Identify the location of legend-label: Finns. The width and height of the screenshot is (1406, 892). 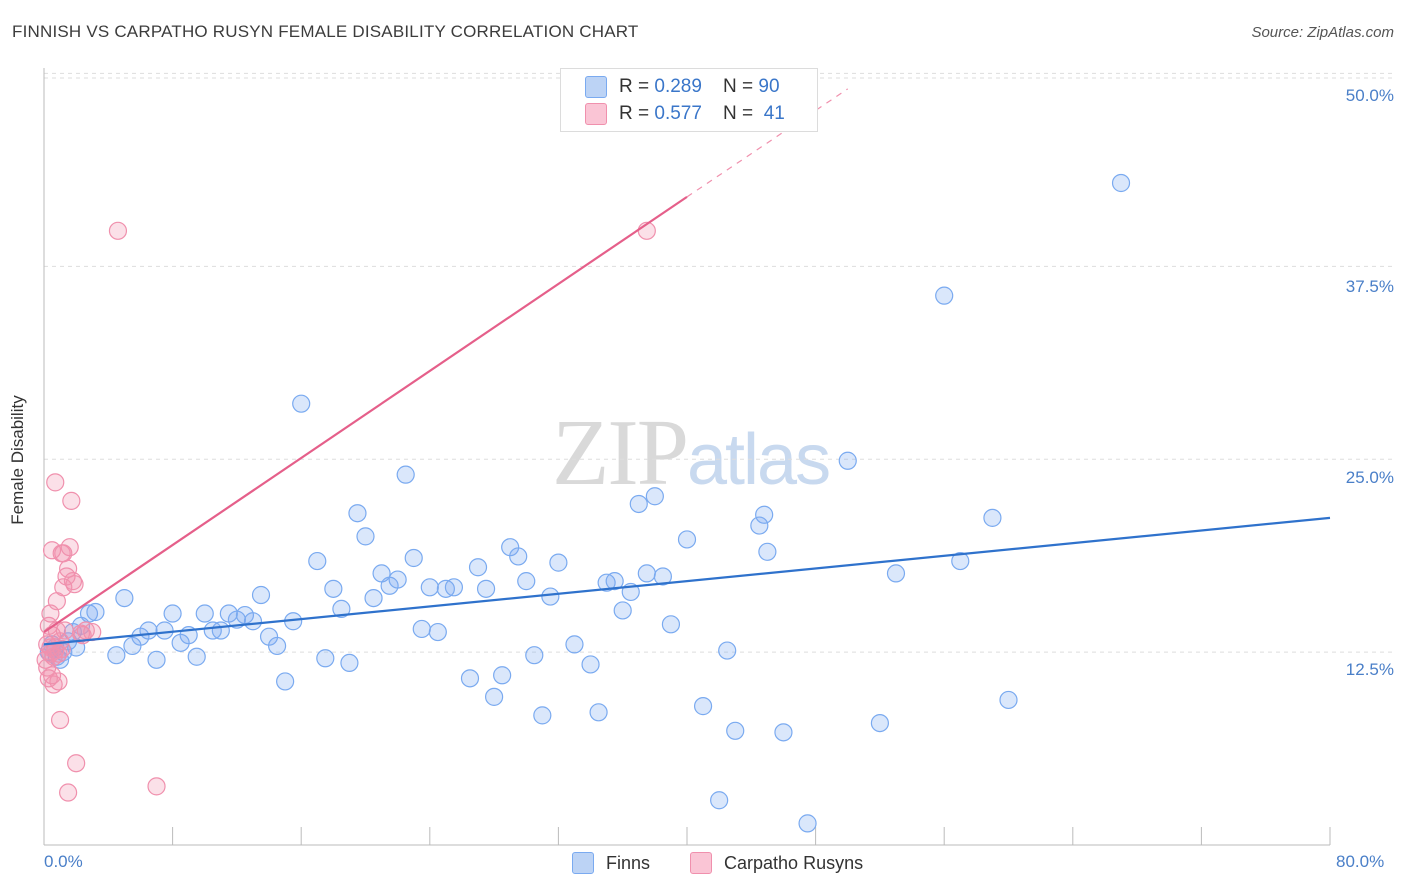
(628, 862).